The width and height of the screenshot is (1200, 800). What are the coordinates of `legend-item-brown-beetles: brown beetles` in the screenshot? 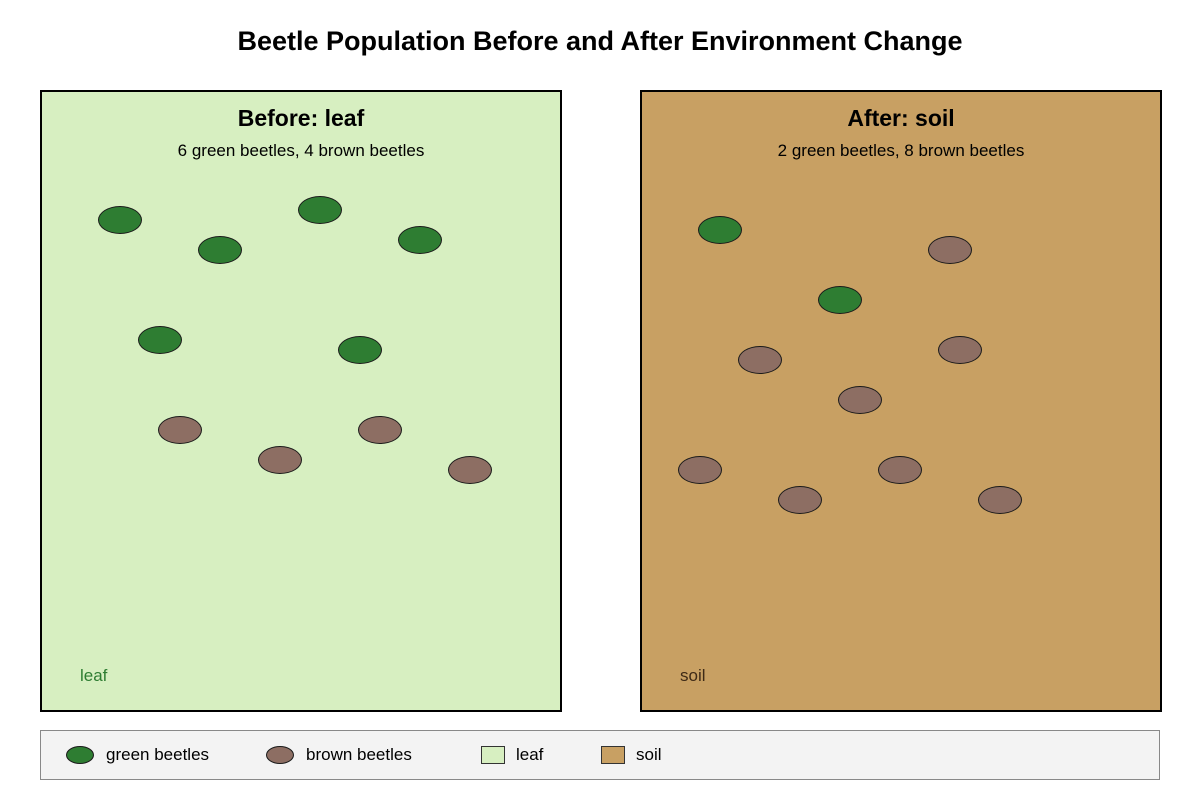 It's located at (339, 755).